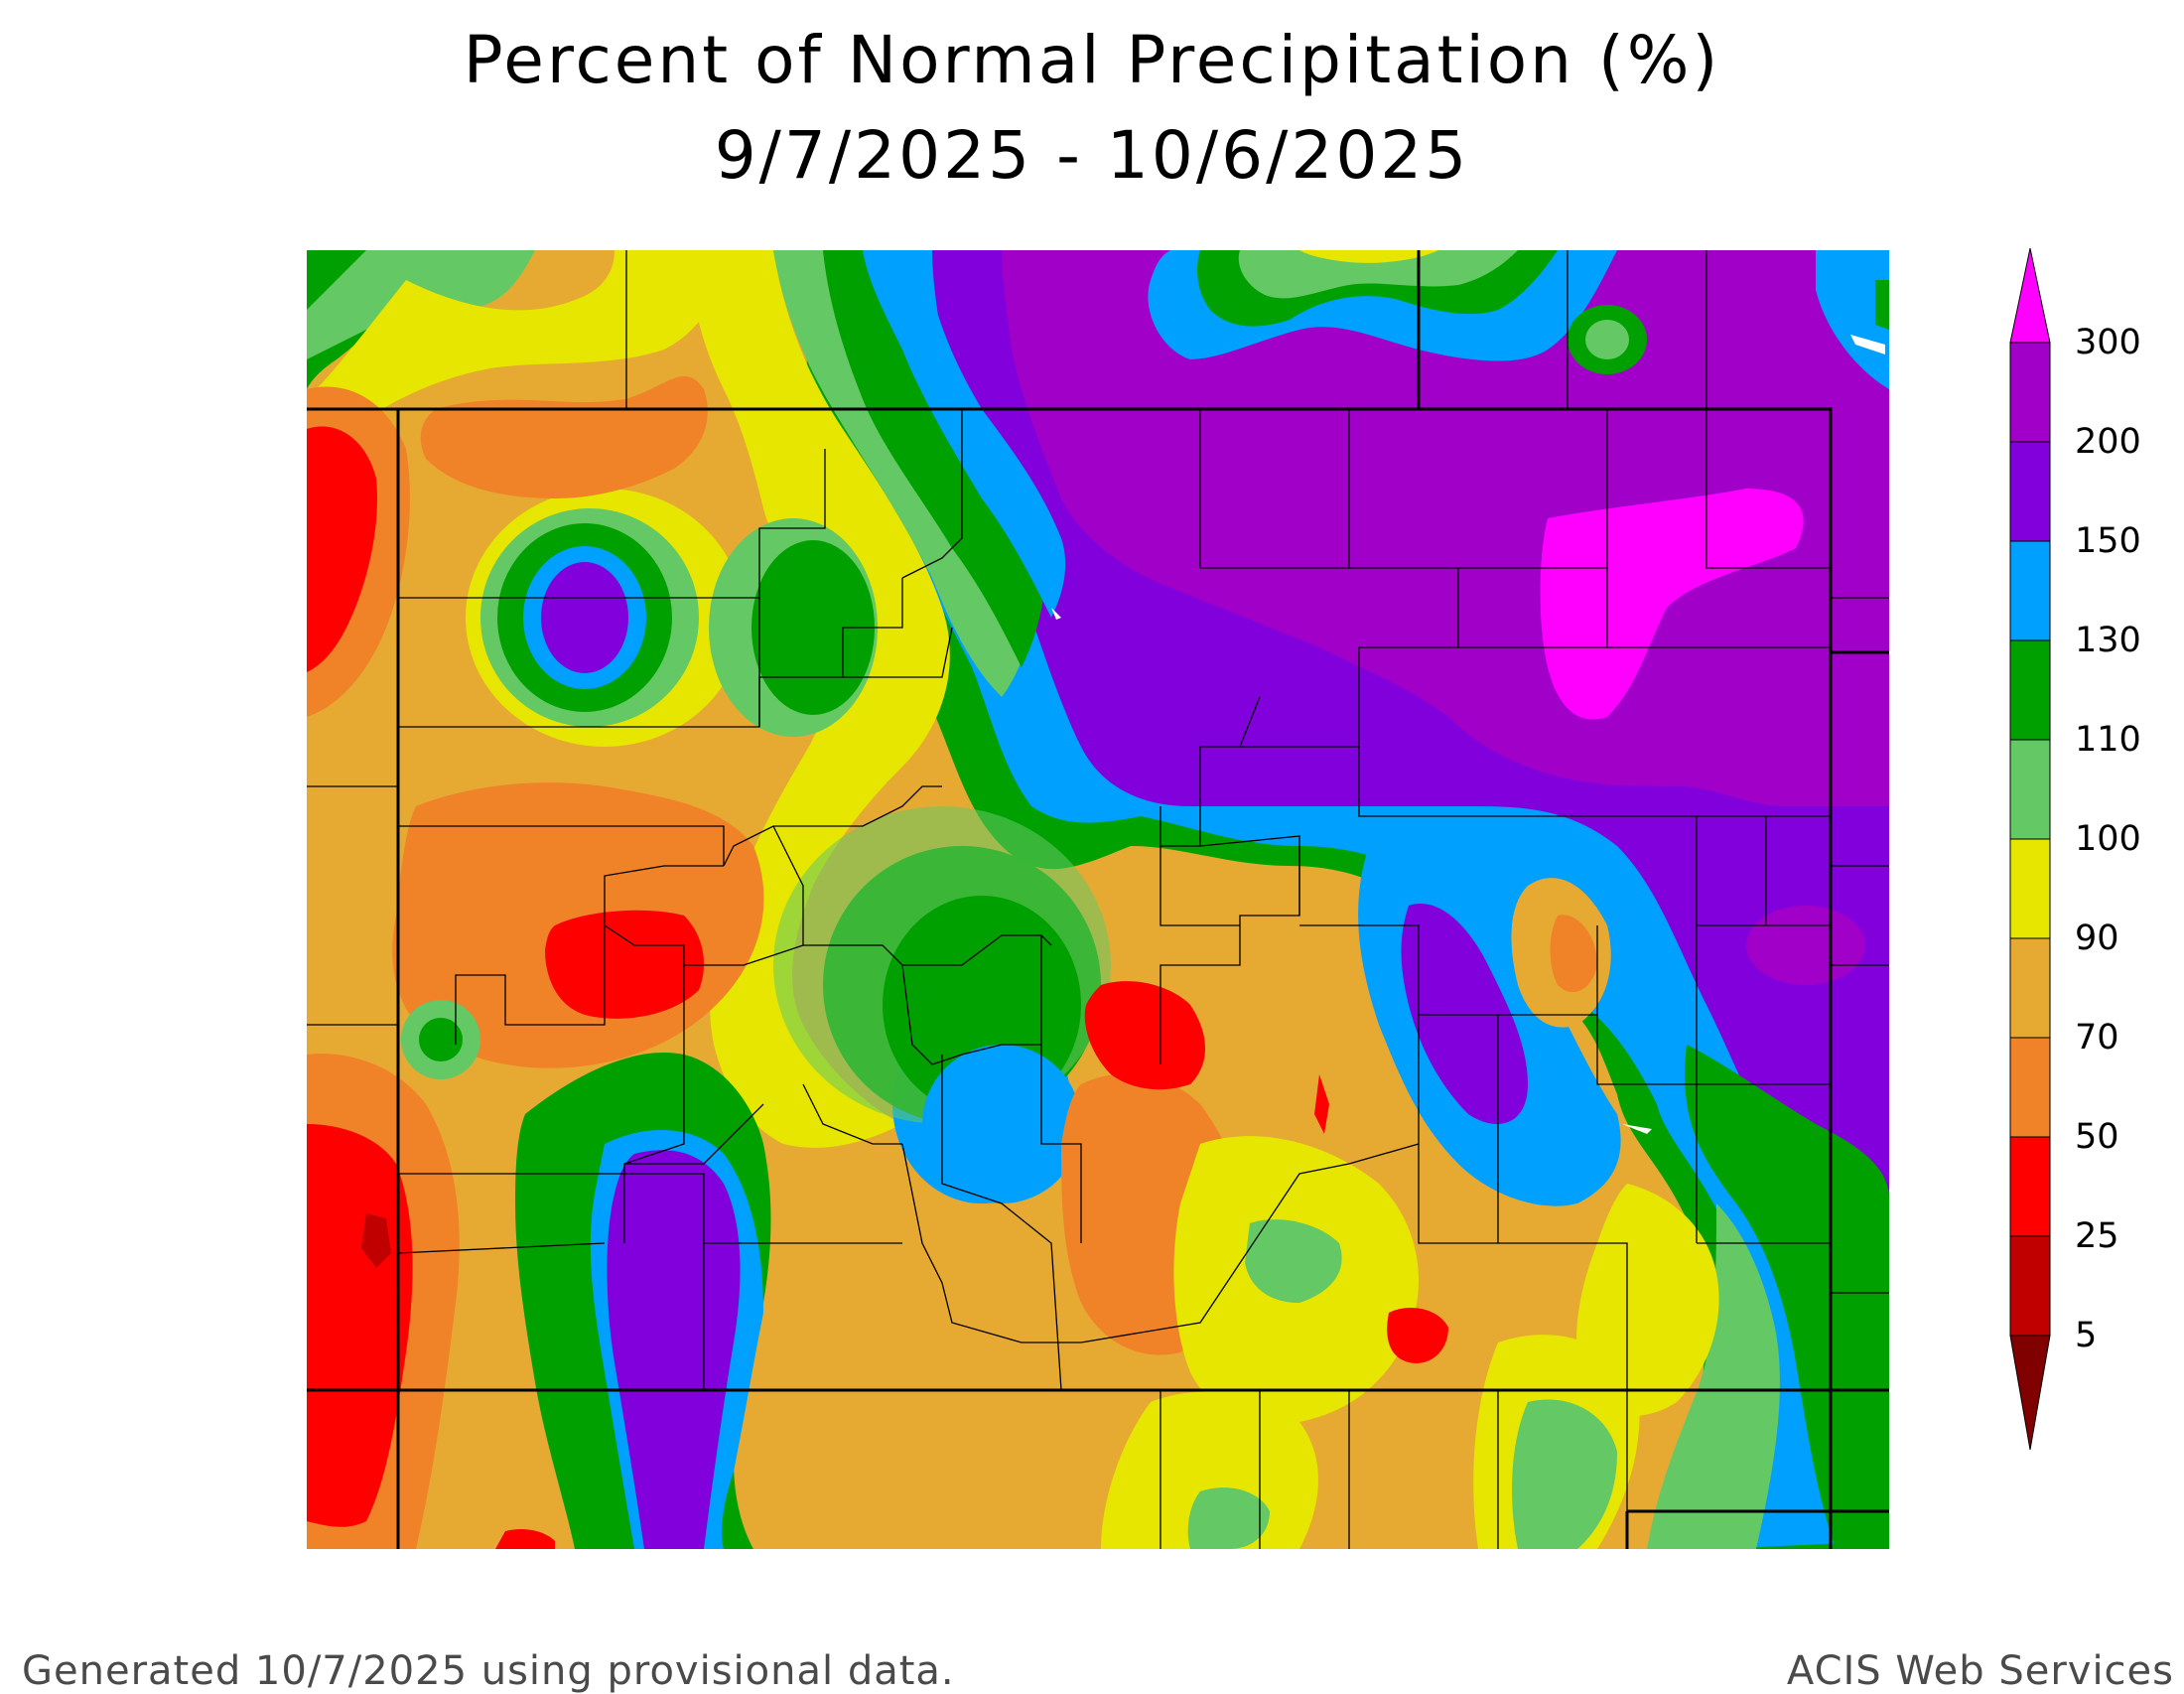 The image size is (2184, 1694). I want to click on legend: 300 200 150 130 110 100 90 70 50 25 5, so click(2089, 852).